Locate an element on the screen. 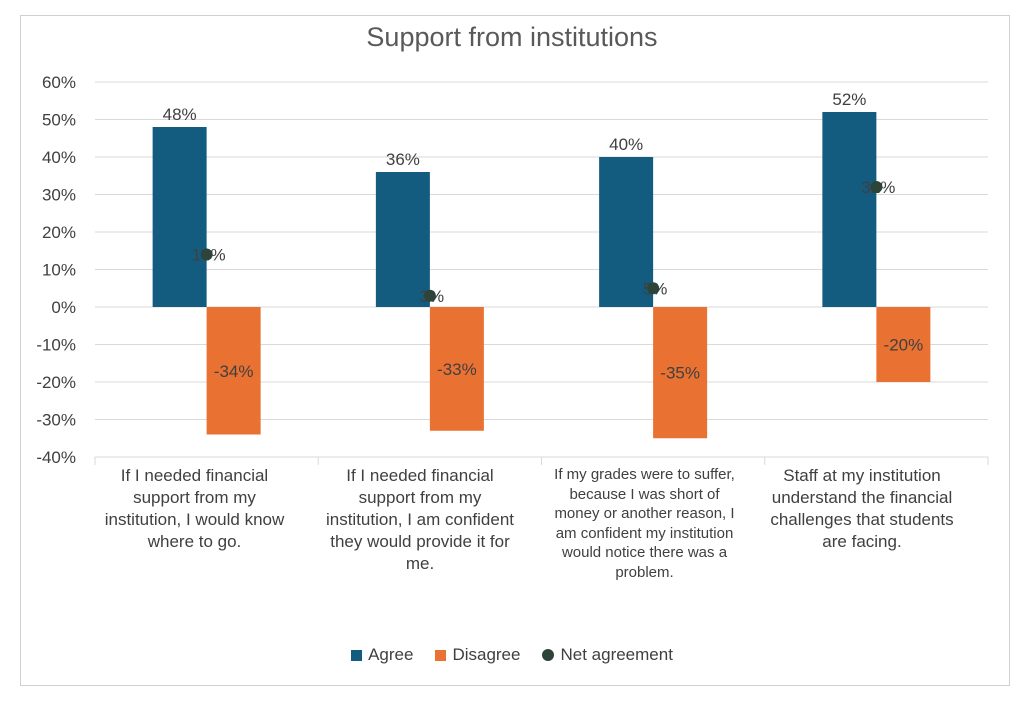 The height and width of the screenshot is (701, 1024). legend-swatch-agree is located at coordinates (357, 655).